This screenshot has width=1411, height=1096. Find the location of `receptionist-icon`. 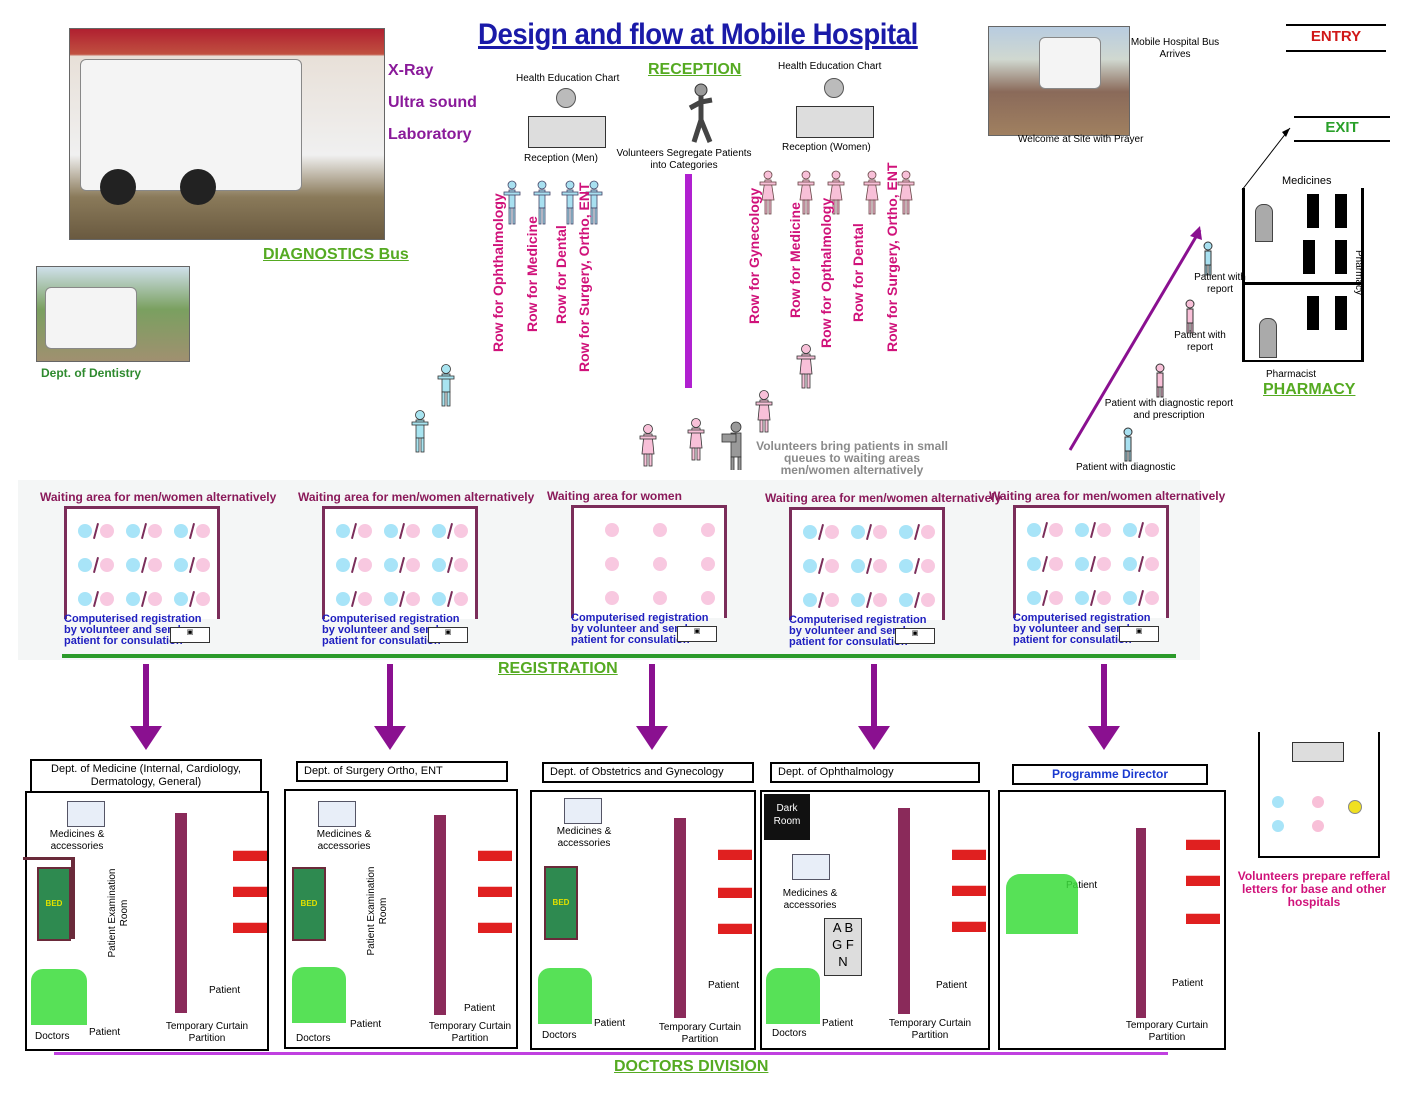

receptionist-icon is located at coordinates (834, 88).